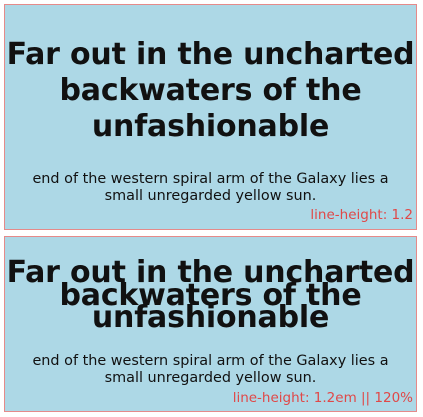 The height and width of the screenshot is (417, 423). I want to click on line-height-note: line-height: 1.2, so click(361, 215).